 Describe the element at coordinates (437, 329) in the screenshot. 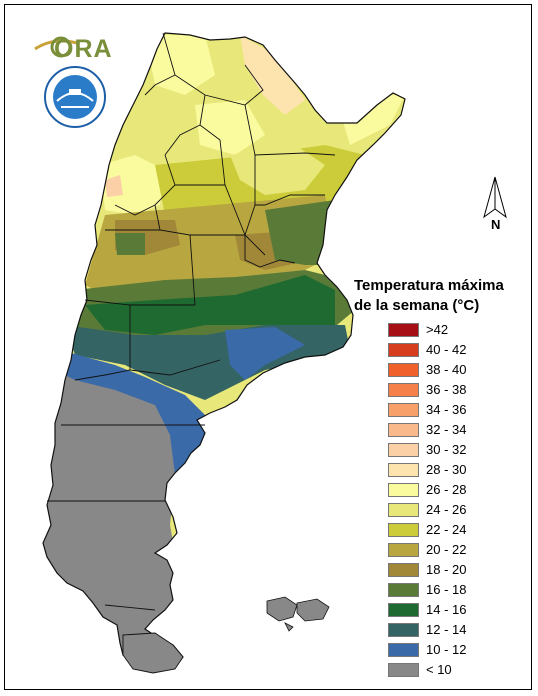

I see `legend-label: >42` at that location.